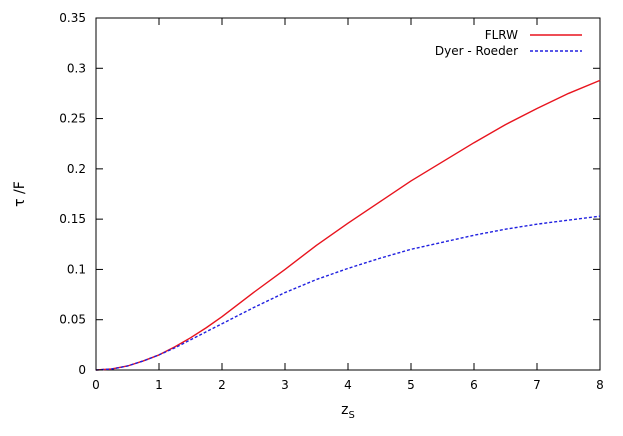 The height and width of the screenshot is (436, 623). I want to click on y-tick-label: 0.3, so click(76, 68).